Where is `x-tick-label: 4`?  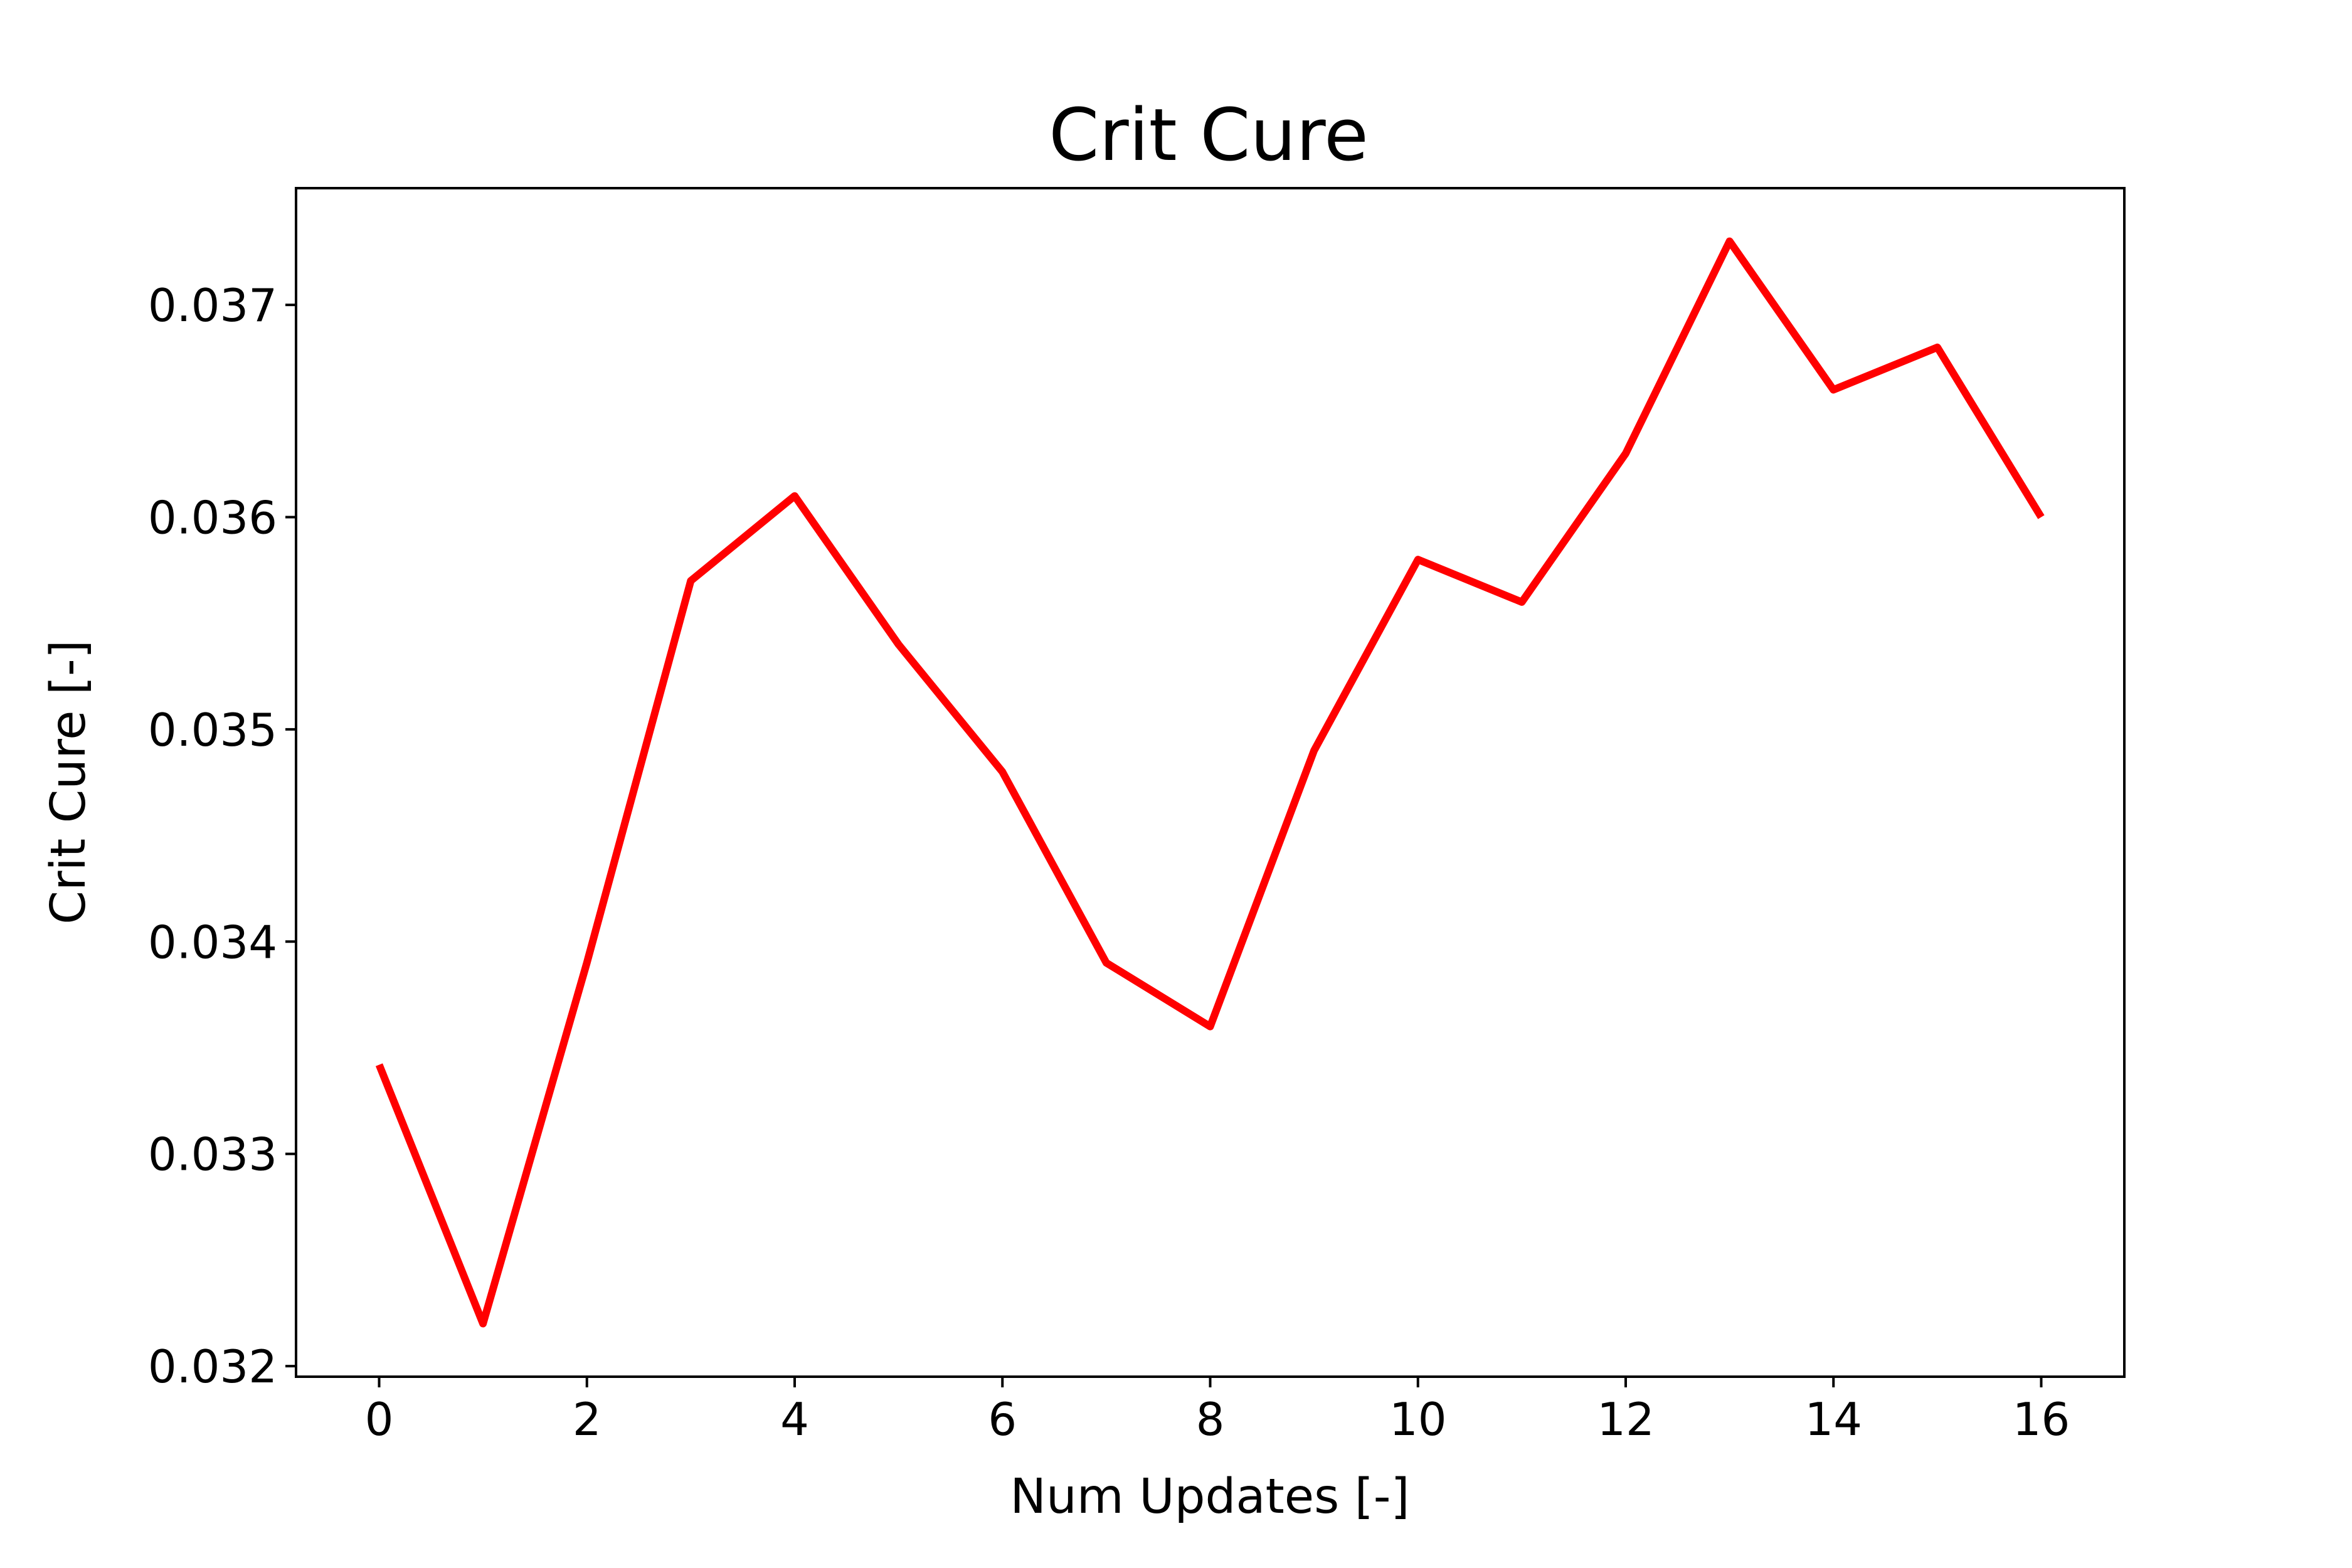 x-tick-label: 4 is located at coordinates (794, 1419).